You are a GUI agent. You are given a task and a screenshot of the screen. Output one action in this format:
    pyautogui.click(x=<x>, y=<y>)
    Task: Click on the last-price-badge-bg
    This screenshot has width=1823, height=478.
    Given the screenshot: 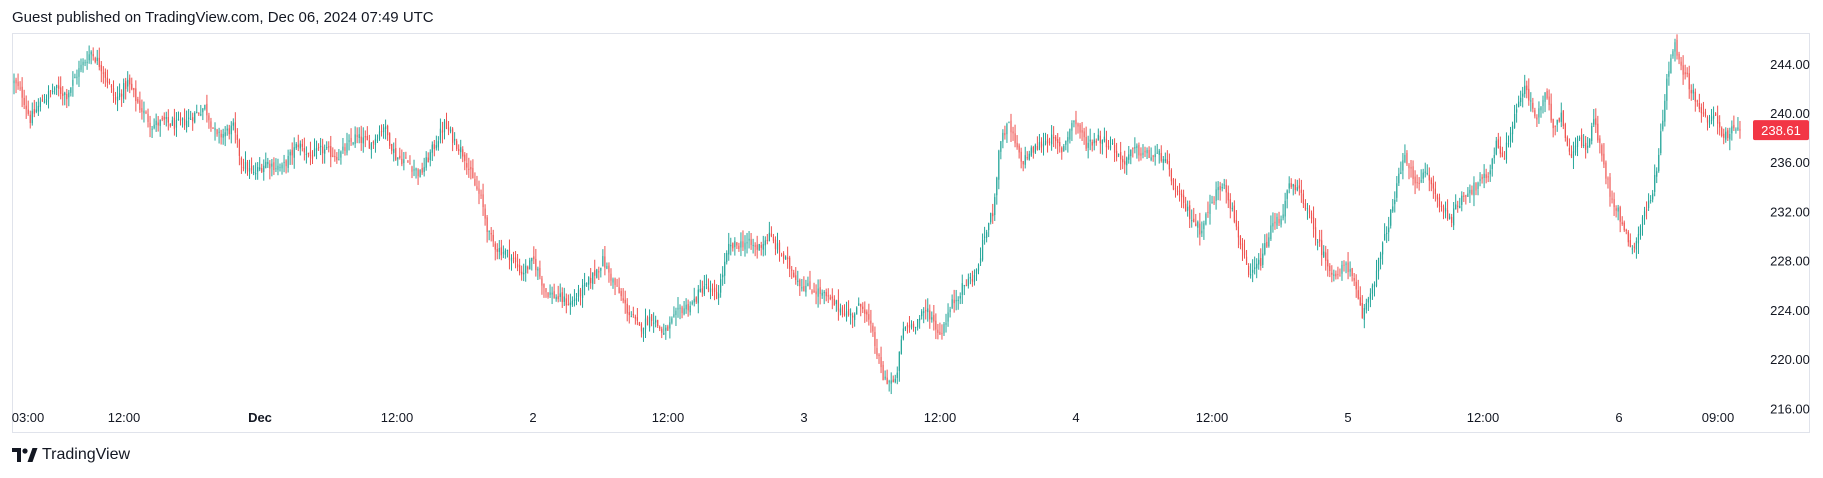 What is the action you would take?
    pyautogui.click(x=1781, y=130)
    